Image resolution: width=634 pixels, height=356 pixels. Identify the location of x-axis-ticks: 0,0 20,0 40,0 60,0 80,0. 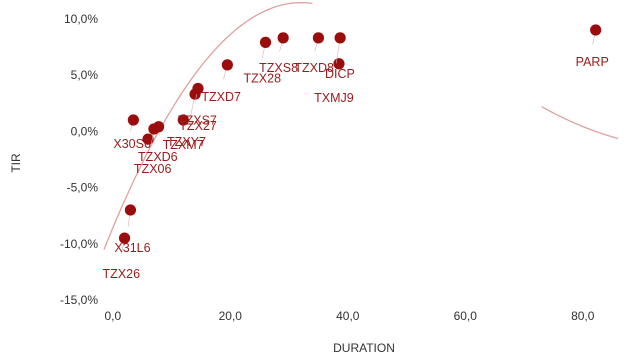
(349, 316).